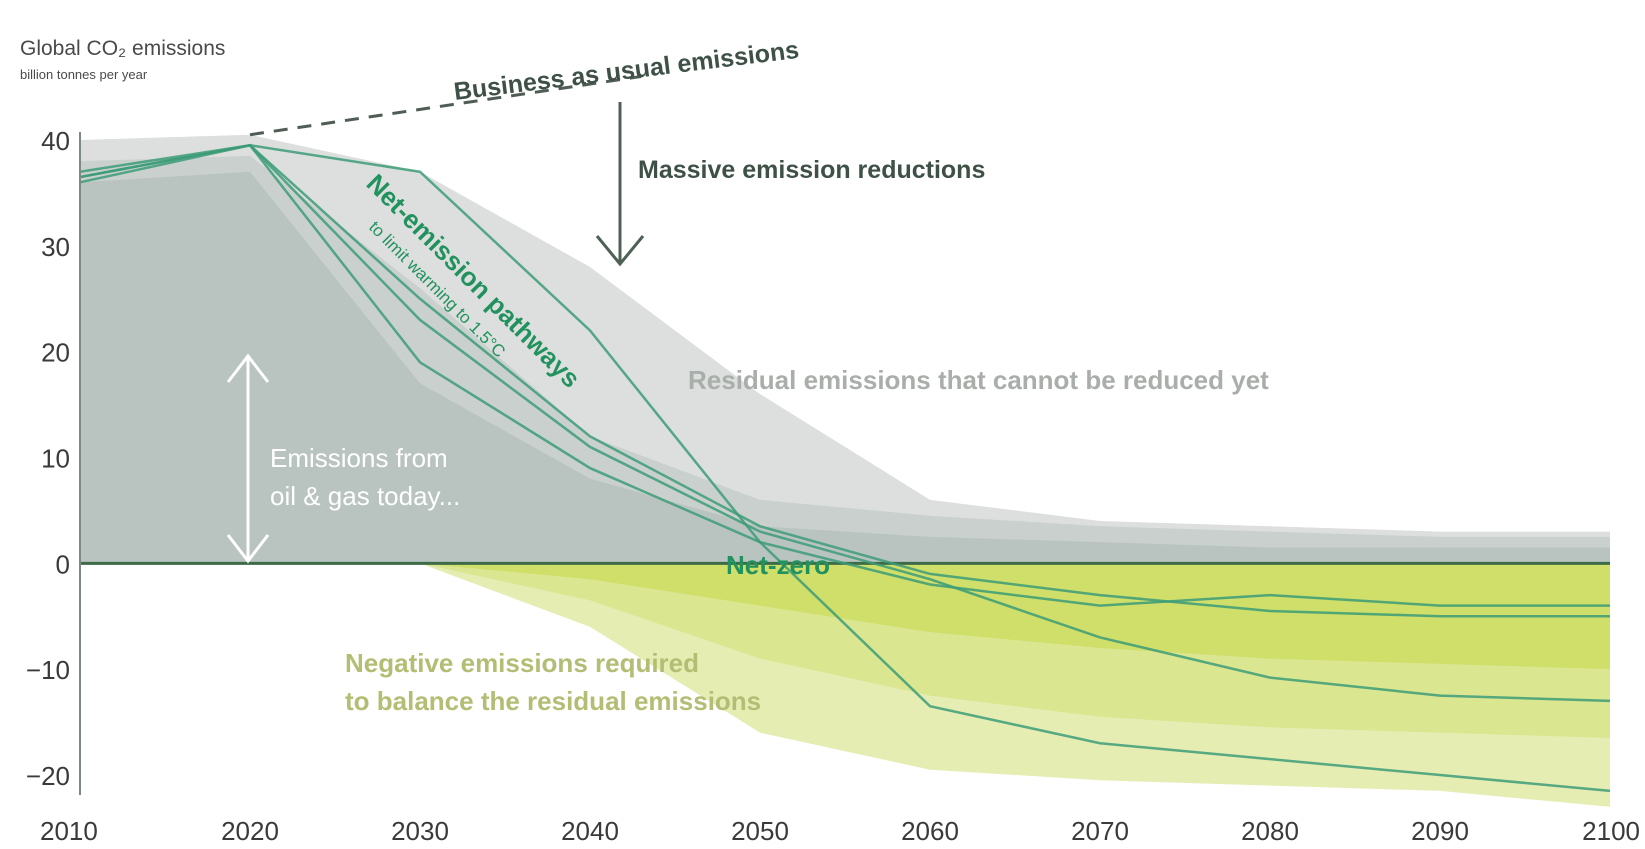 The image size is (1645, 849). Describe the element at coordinates (55, 141) in the screenshot. I see `y-tick-label: 40` at that location.